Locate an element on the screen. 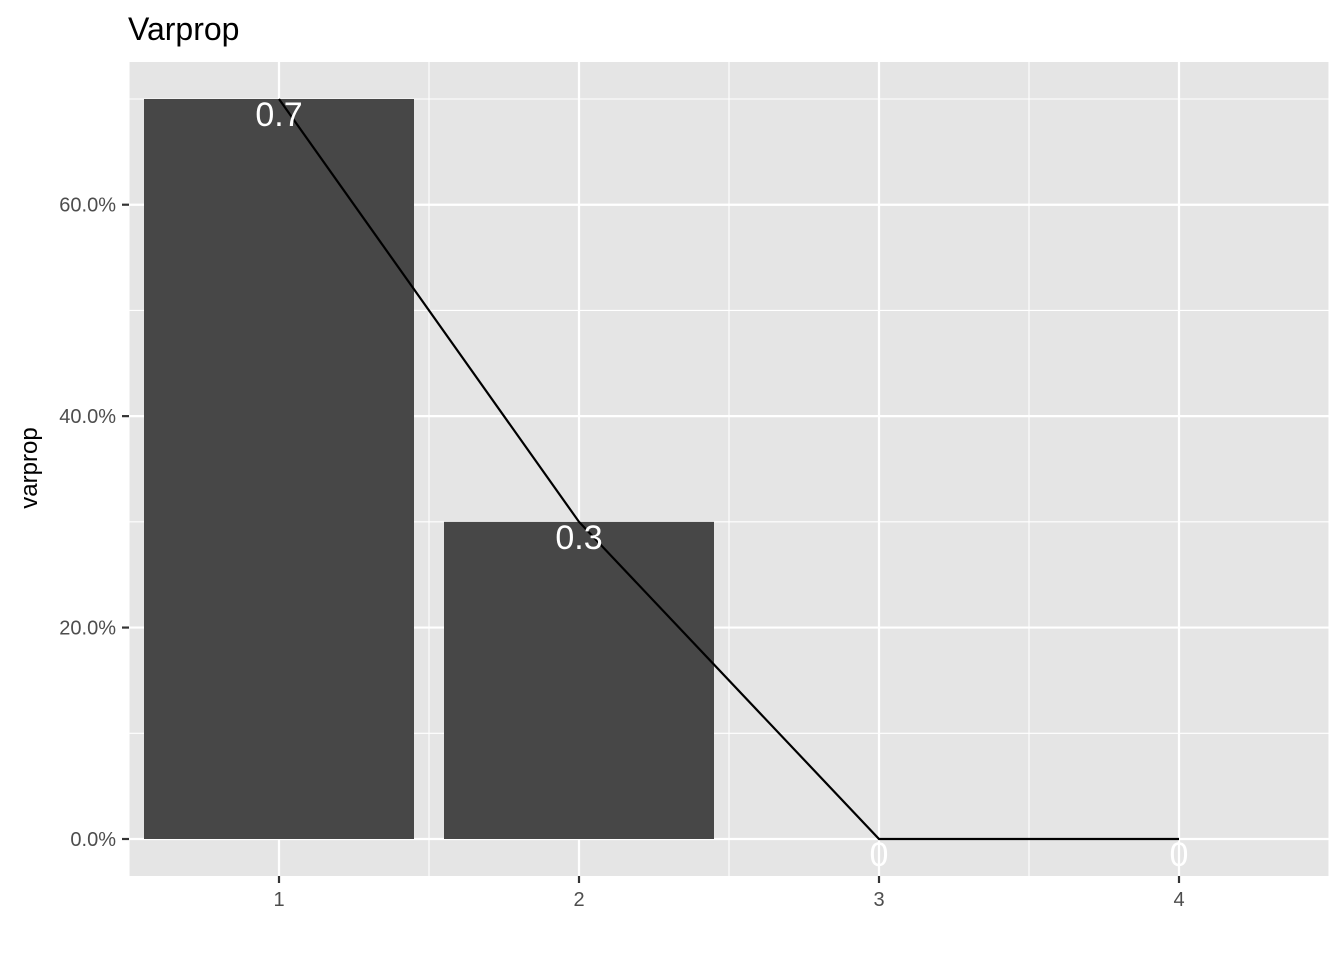  data-label-4: 0 is located at coordinates (1179, 855).